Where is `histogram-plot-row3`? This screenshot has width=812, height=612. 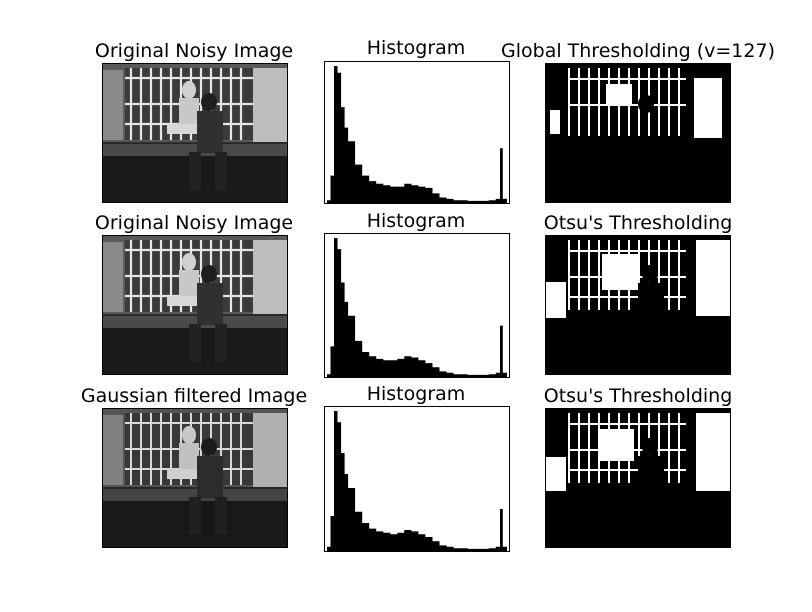 histogram-plot-row3 is located at coordinates (417, 479).